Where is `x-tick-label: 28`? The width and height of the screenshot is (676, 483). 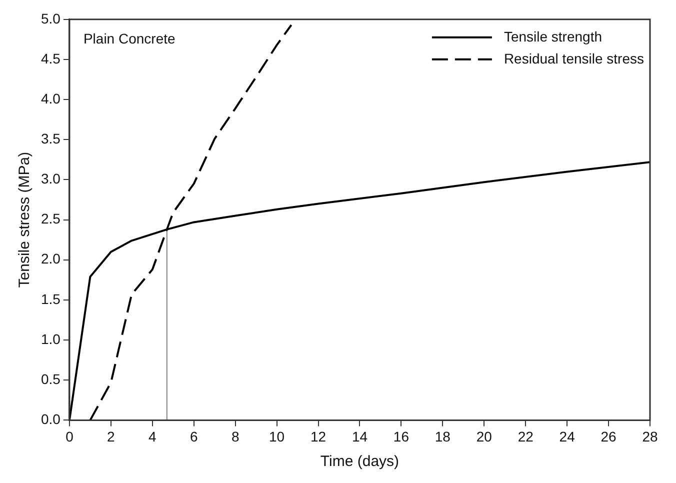 x-tick-label: 28 is located at coordinates (650, 436).